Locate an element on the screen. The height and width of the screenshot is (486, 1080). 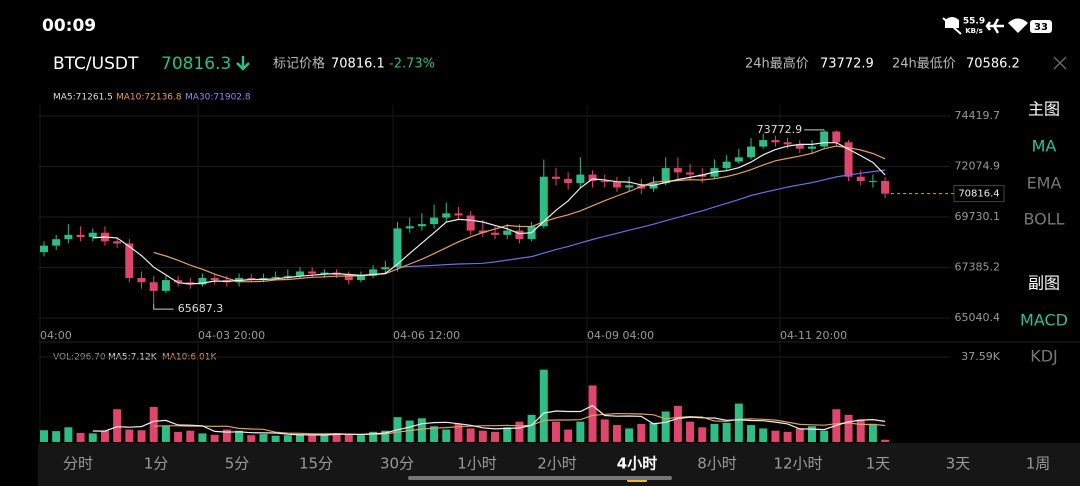
y-tick-label: 74419.7 is located at coordinates (978, 115).